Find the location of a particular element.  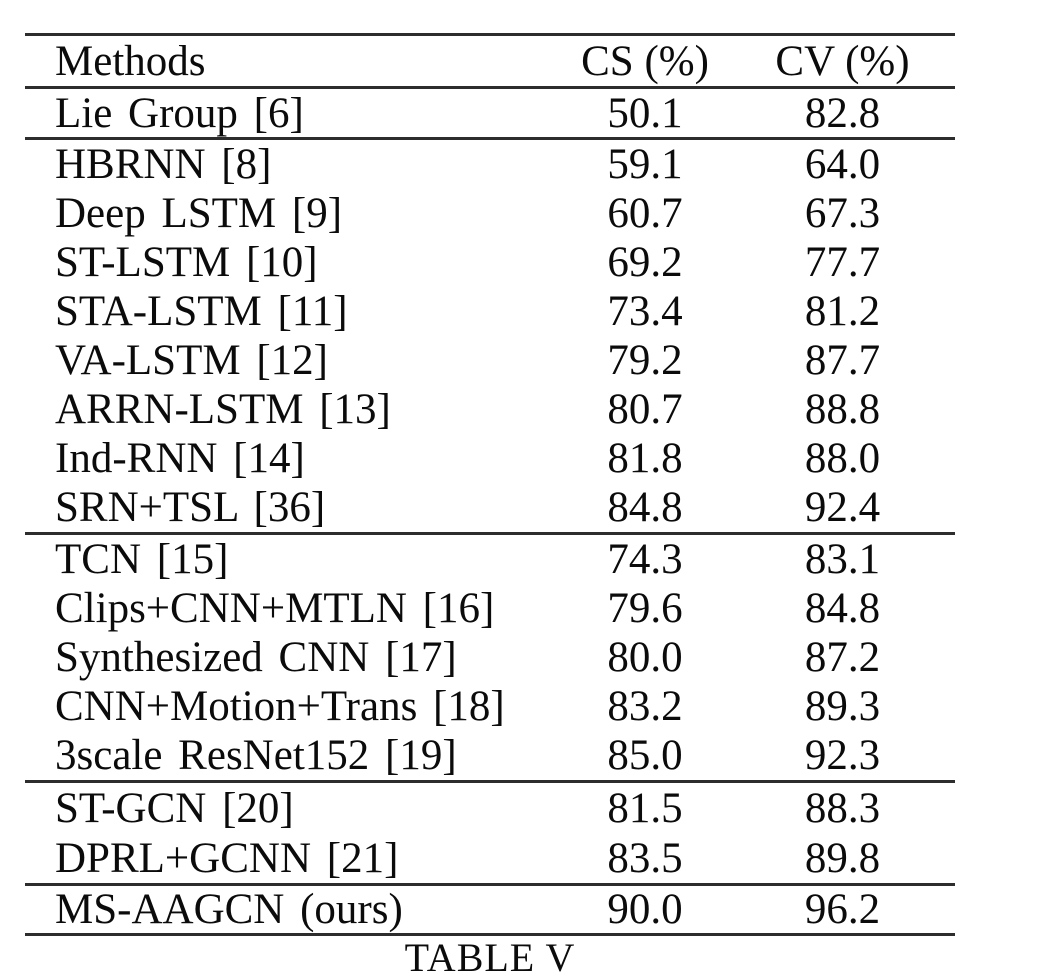

cs-cell: 74.3 is located at coordinates (645, 559).